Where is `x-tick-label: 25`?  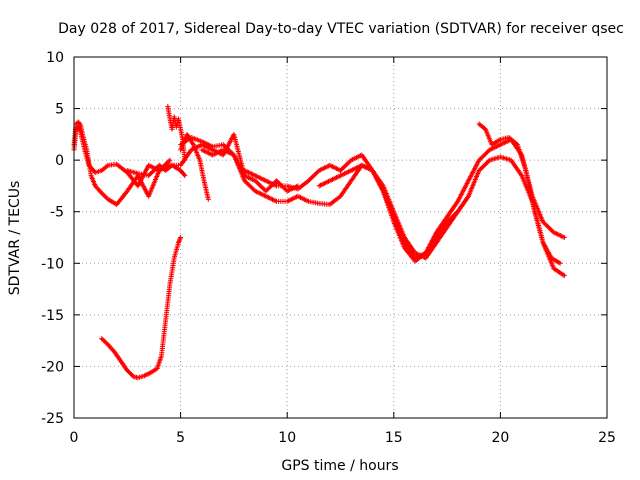 x-tick-label: 25 is located at coordinates (607, 438).